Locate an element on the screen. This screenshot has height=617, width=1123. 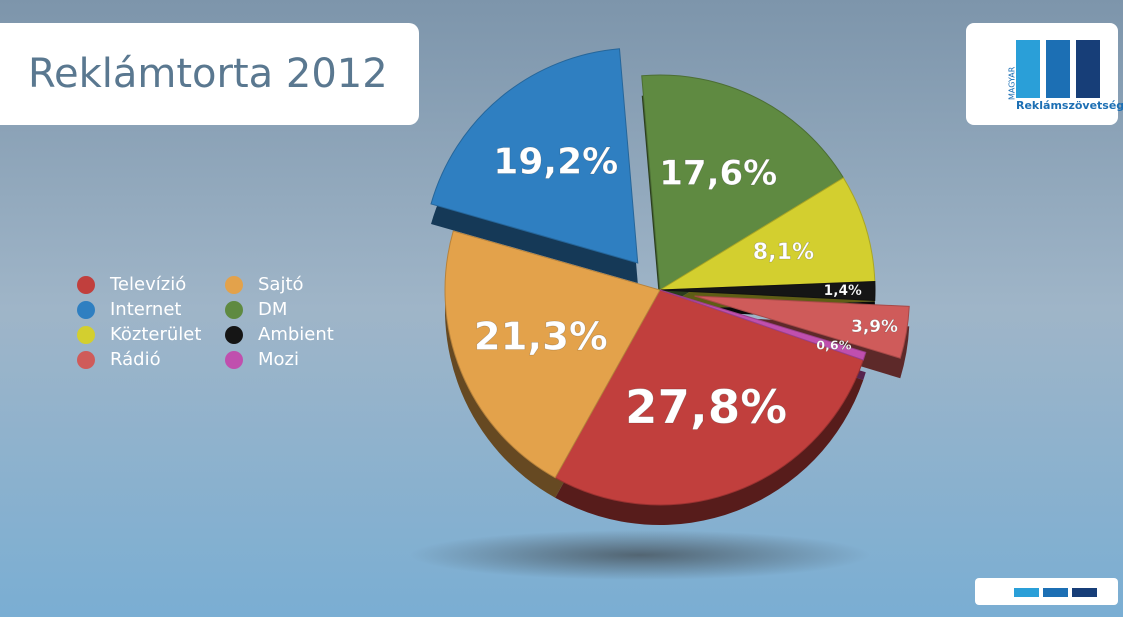
legend-label: DM is located at coordinates (272, 309).